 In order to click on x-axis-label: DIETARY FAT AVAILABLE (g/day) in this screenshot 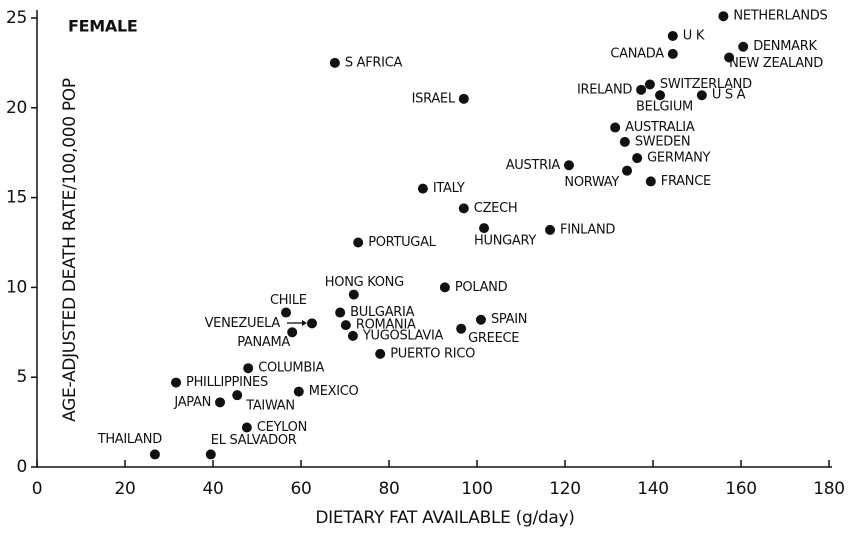, I will do `click(444, 518)`.